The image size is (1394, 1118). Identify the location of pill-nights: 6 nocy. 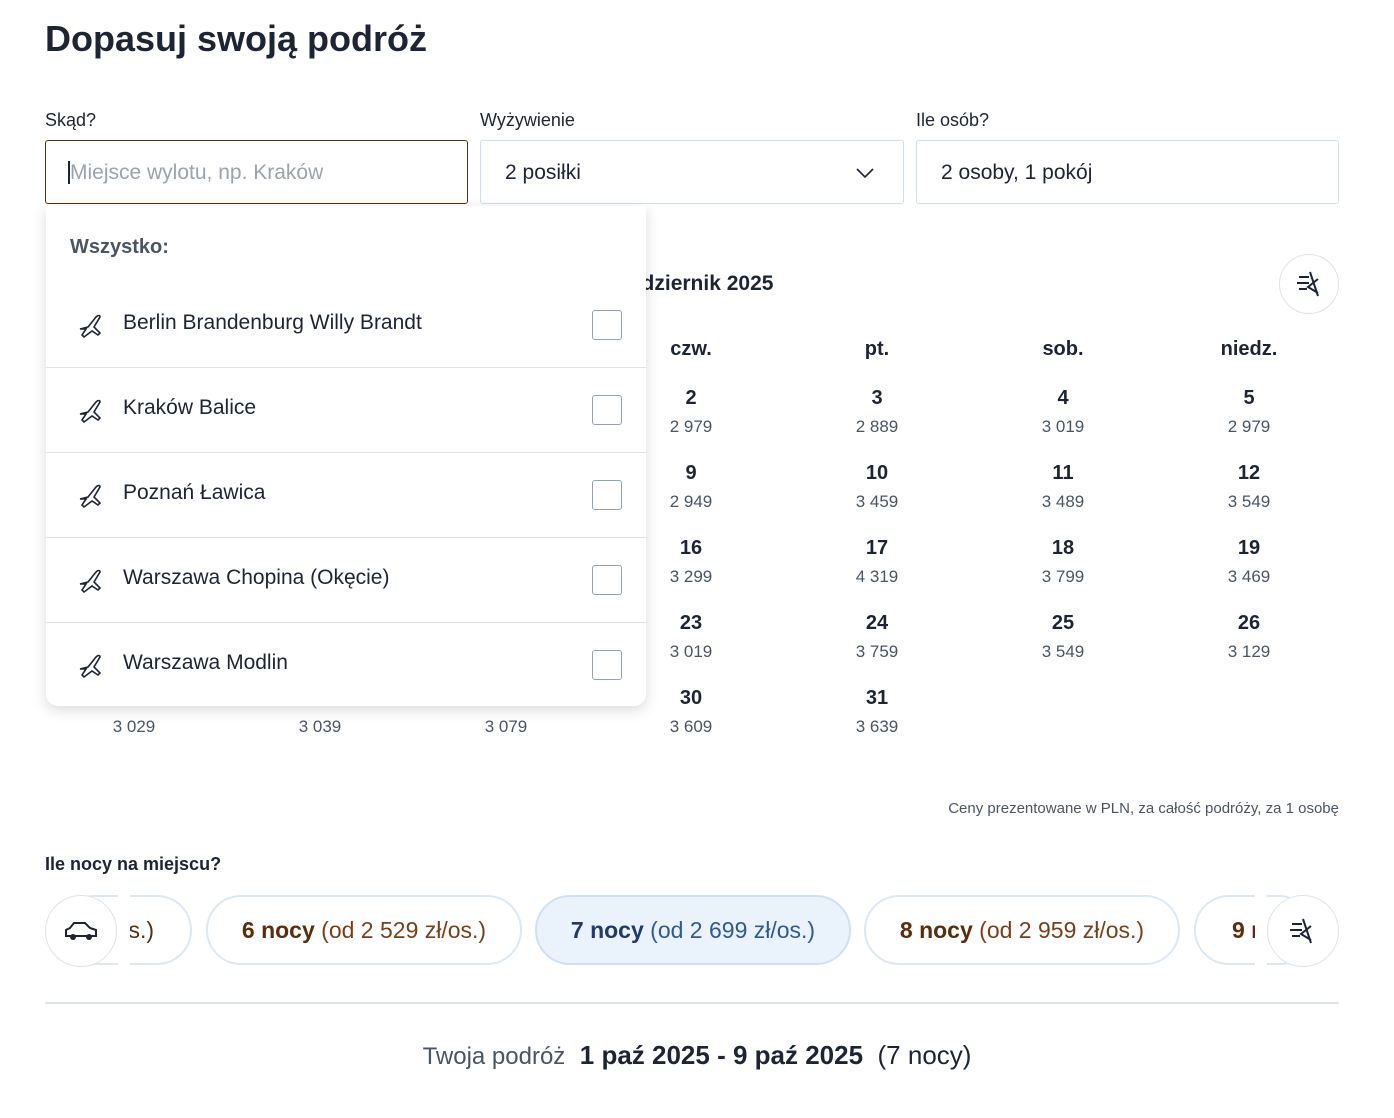
(278, 930).